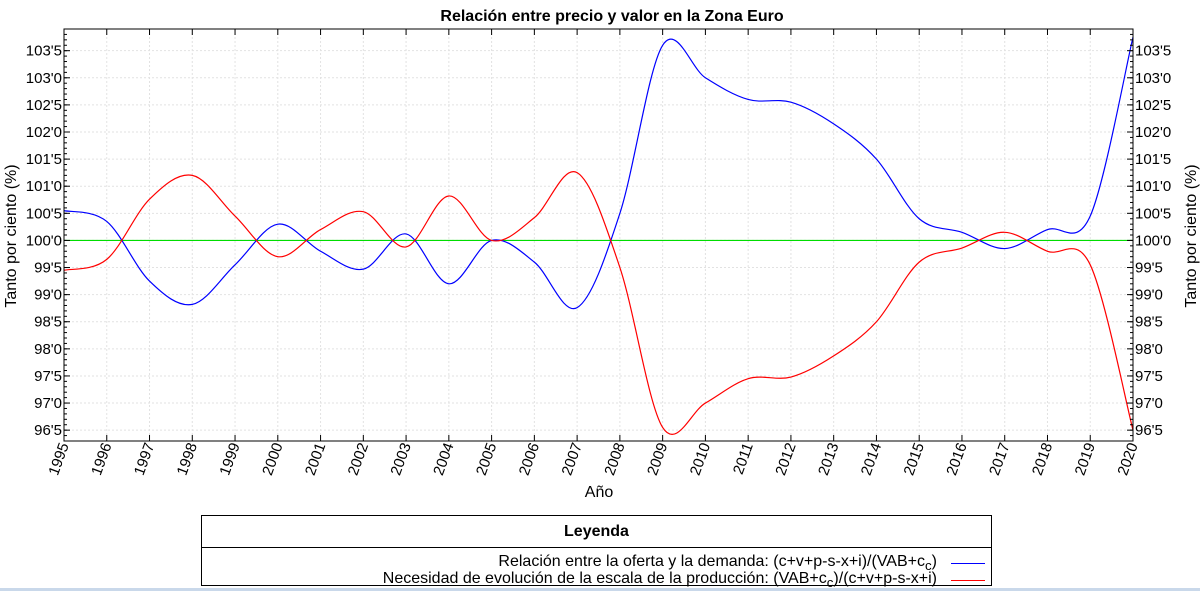 The height and width of the screenshot is (591, 1200). What do you see at coordinates (44, 213) in the screenshot?
I see `y-tick-label-left: 100'5` at bounding box center [44, 213].